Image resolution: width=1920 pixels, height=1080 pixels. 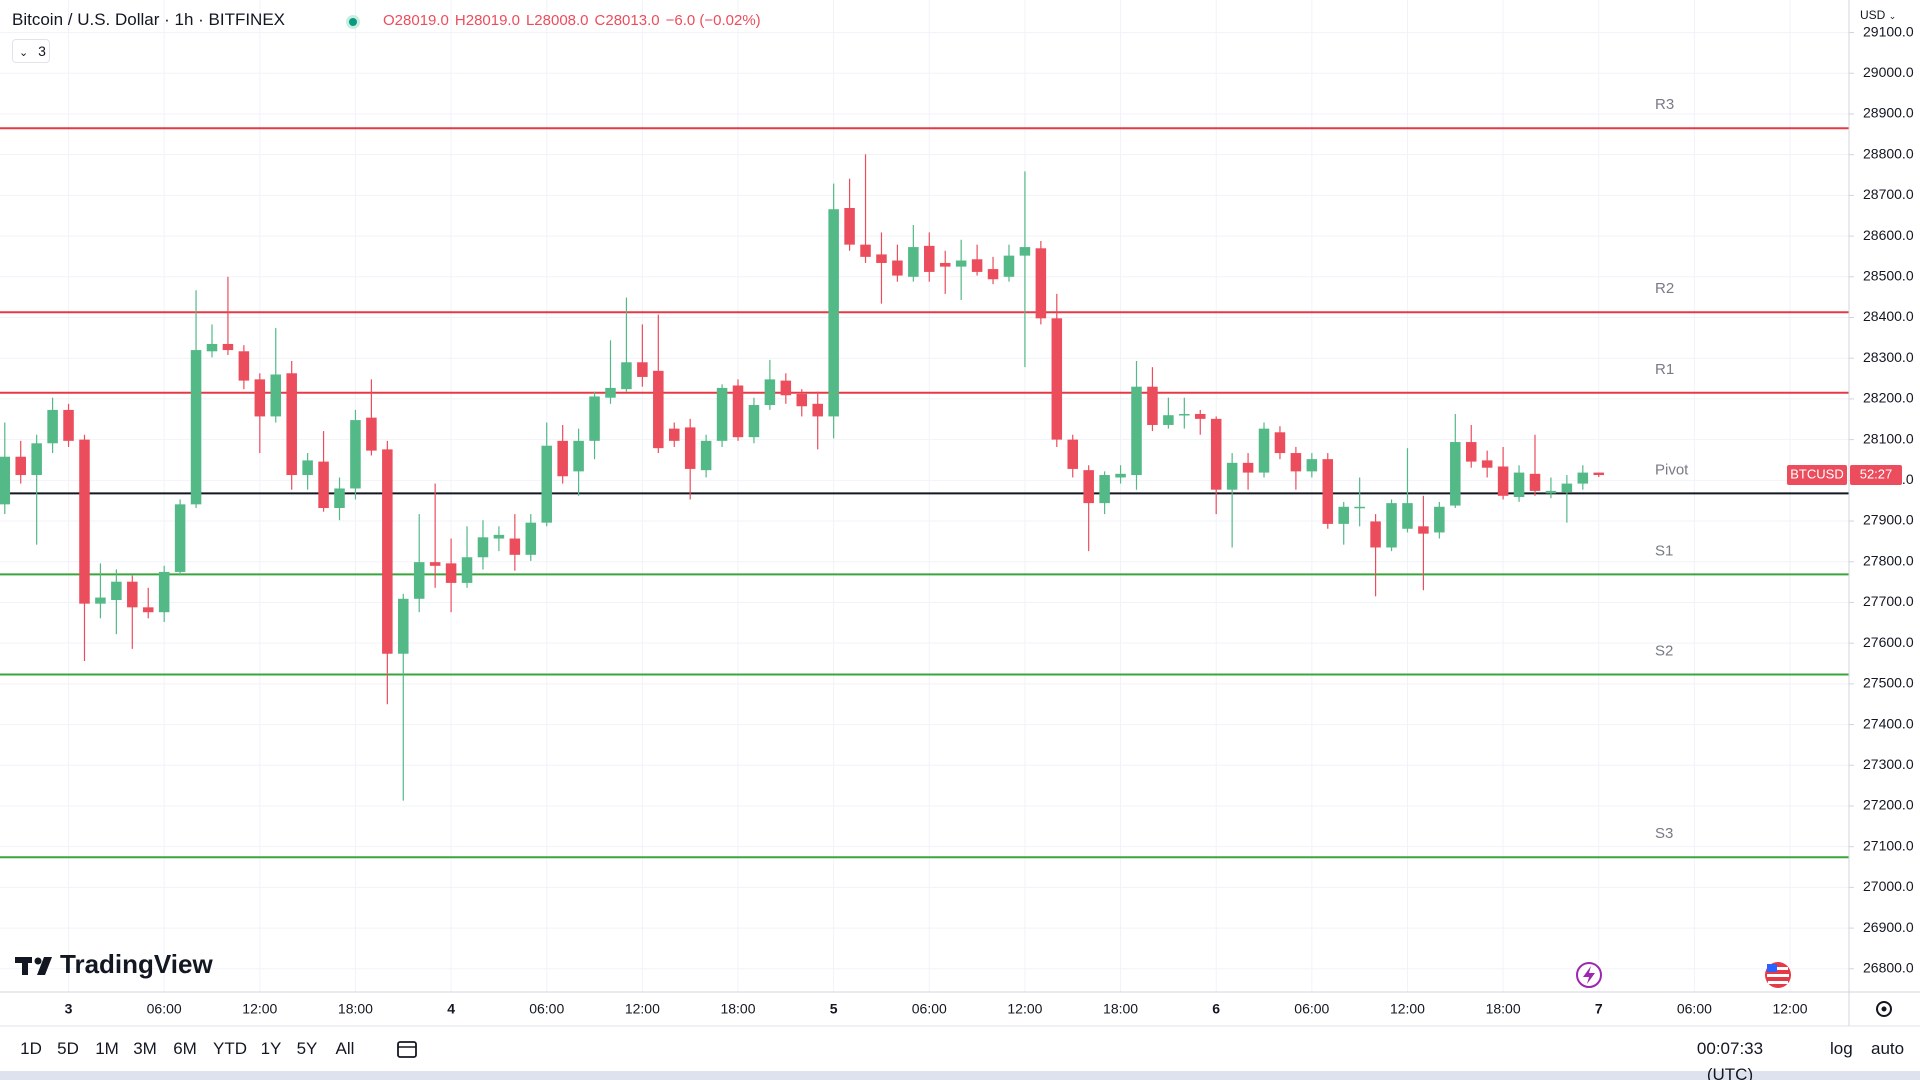 I want to click on ohlc-value: O28019.0, so click(x=416, y=20).